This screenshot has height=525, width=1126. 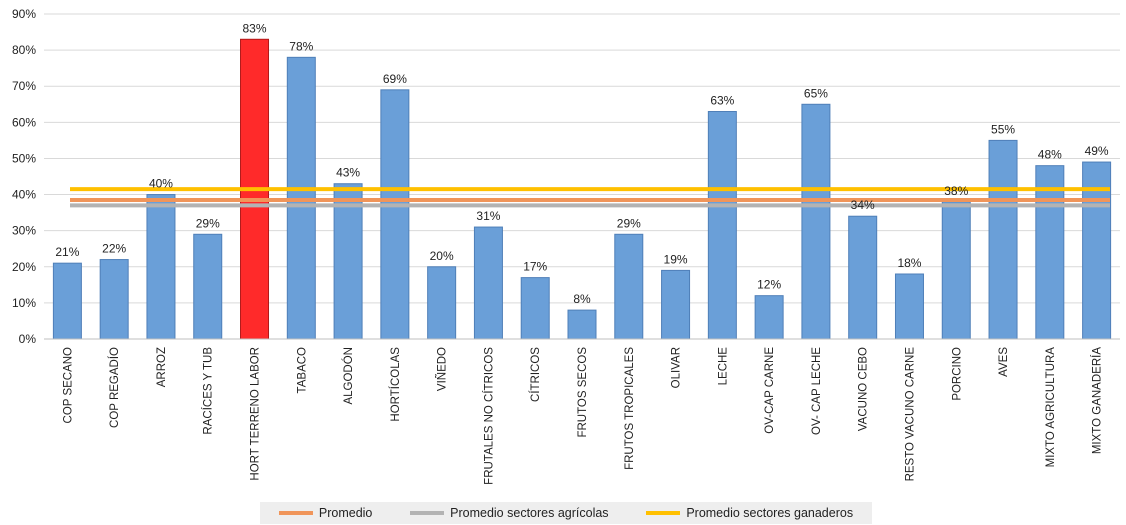 What do you see at coordinates (529, 513) in the screenshot?
I see `legend-label: Promedio sectores agrícolas` at bounding box center [529, 513].